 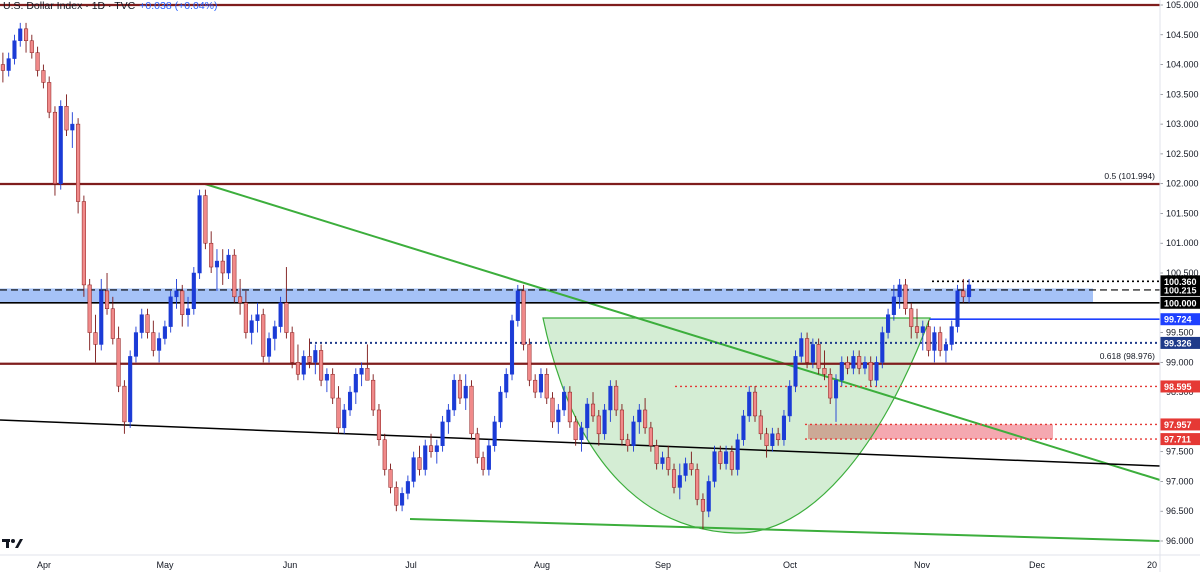 I want to click on price-tag: 99.326, so click(x=1180, y=342).